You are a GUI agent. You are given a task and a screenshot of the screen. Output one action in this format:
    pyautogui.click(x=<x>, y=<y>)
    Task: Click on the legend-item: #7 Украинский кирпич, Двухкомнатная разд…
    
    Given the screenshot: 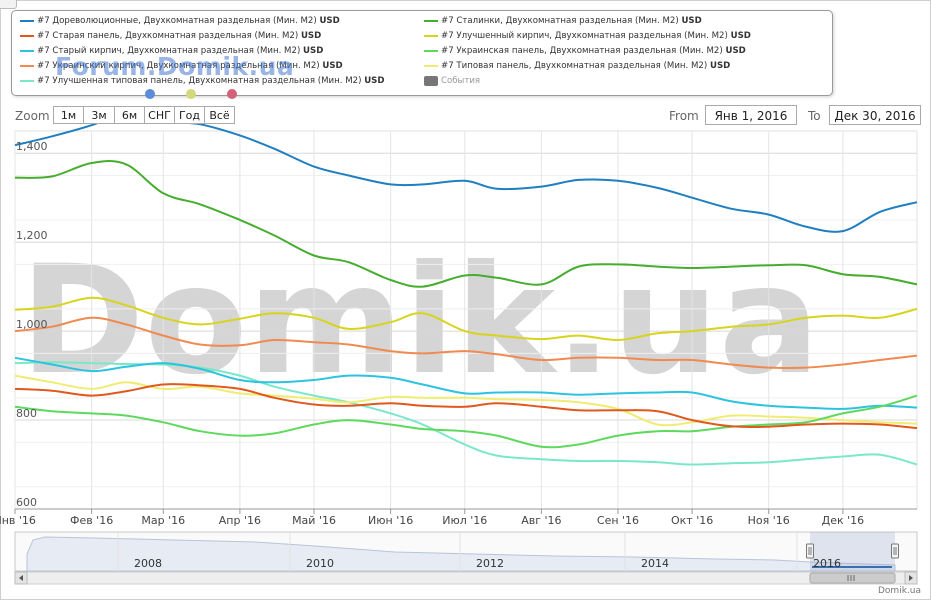 What is the action you would take?
    pyautogui.click(x=181, y=66)
    